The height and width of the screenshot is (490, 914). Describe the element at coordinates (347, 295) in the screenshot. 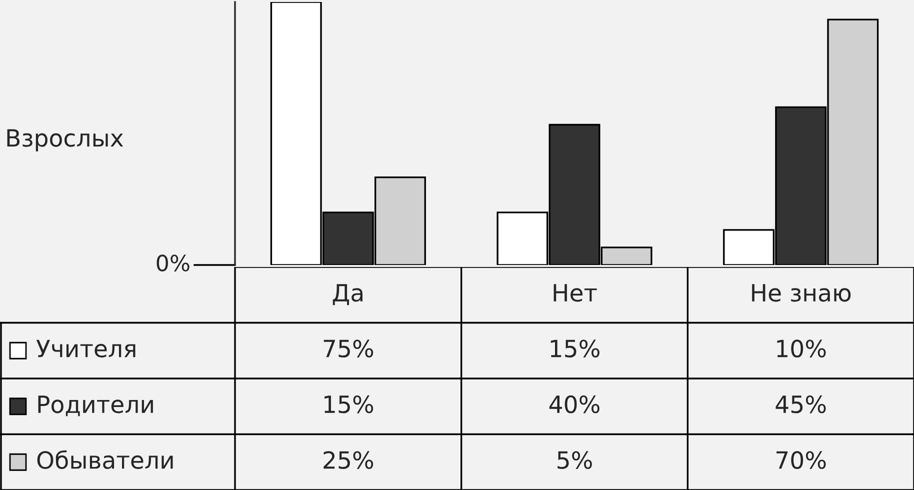

I see `x-tick-label: Да` at that location.